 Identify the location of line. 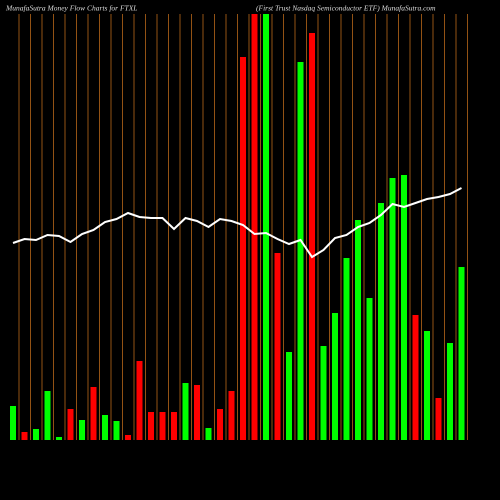
(237, 223).